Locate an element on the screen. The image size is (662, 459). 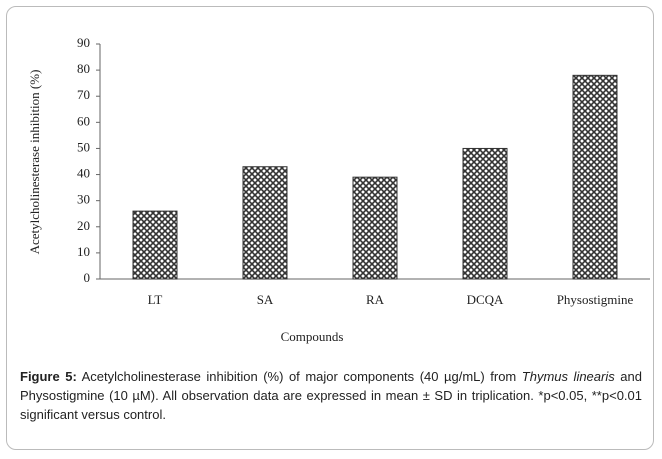
y-axis-label: Acetylcholinesterase inhibition (%) is located at coordinates (34, 162).